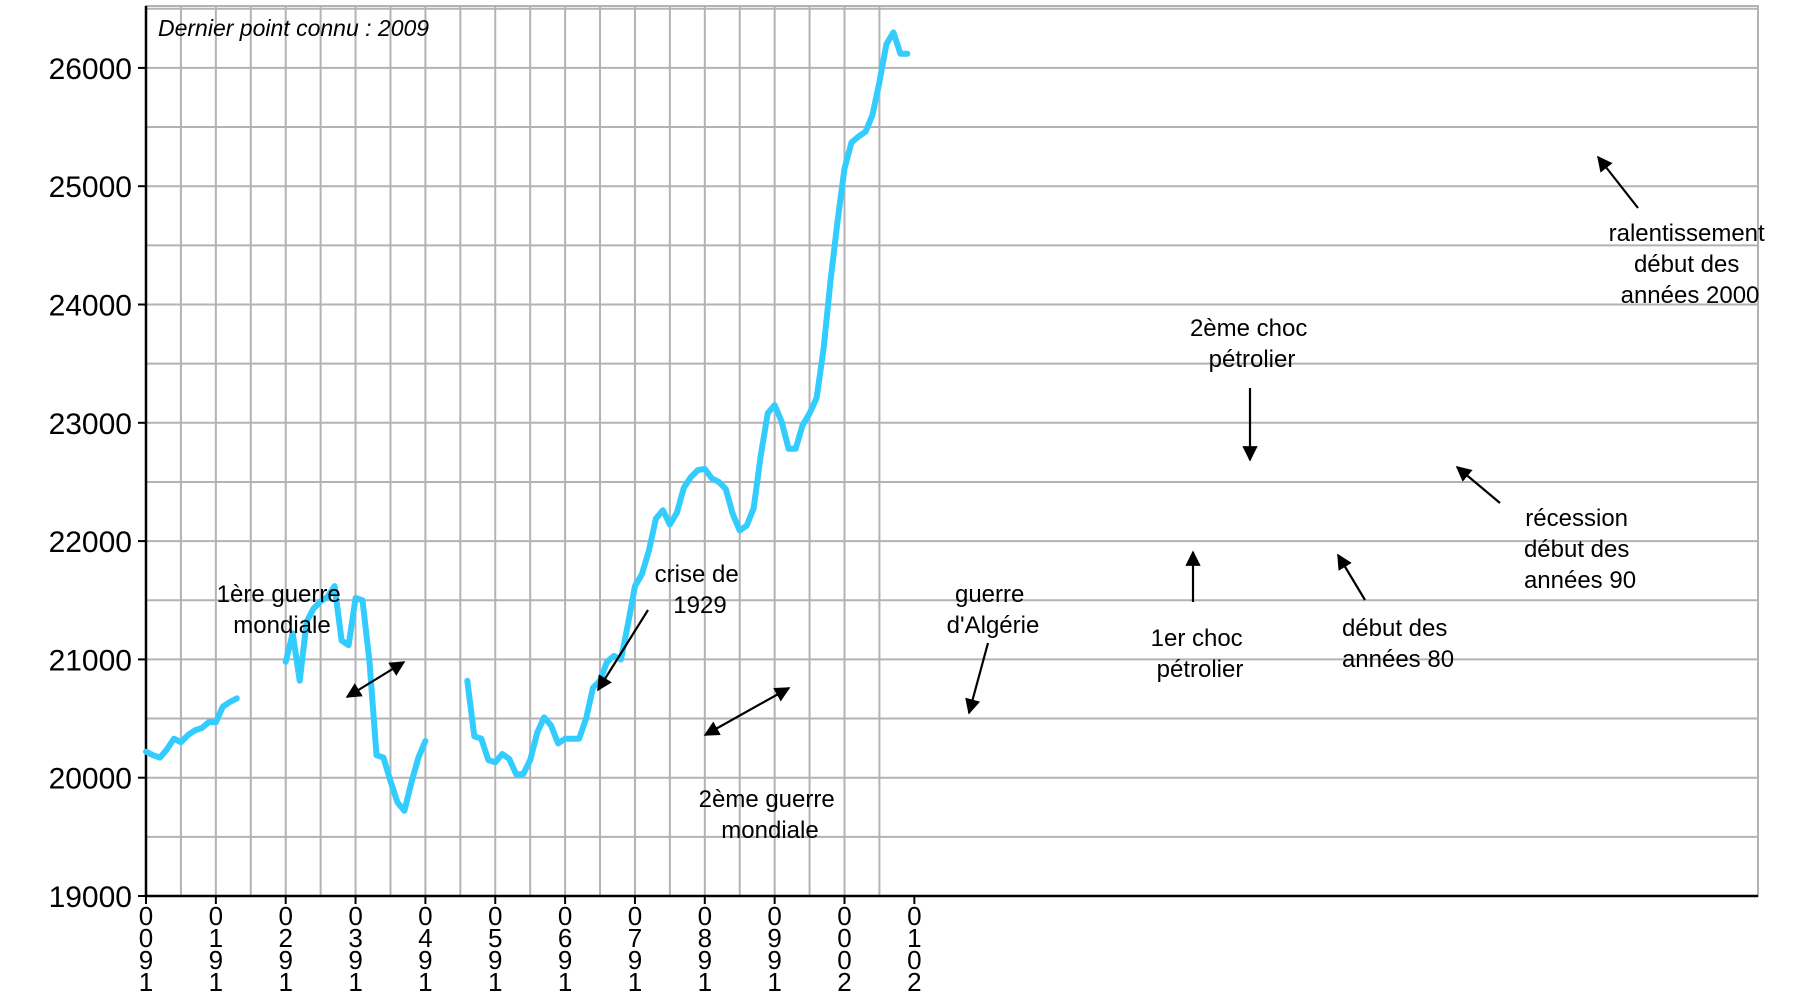 This screenshot has height=992, width=1795. Describe the element at coordinates (282, 610) in the screenshot. I see `annotation-ww1: 1ère guerre mondiale` at that location.